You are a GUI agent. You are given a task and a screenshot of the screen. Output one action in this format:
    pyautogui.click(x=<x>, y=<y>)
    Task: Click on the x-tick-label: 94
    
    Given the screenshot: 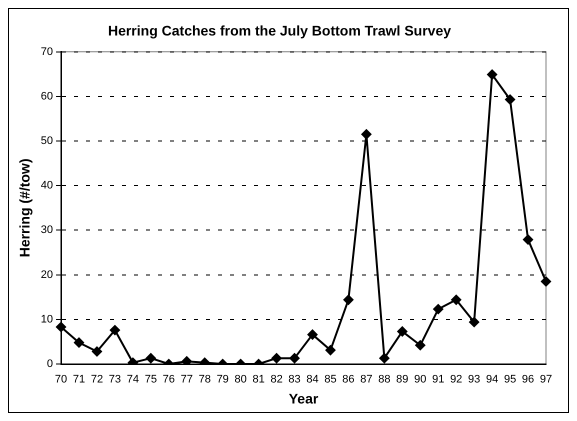 What is the action you would take?
    pyautogui.click(x=492, y=380)
    